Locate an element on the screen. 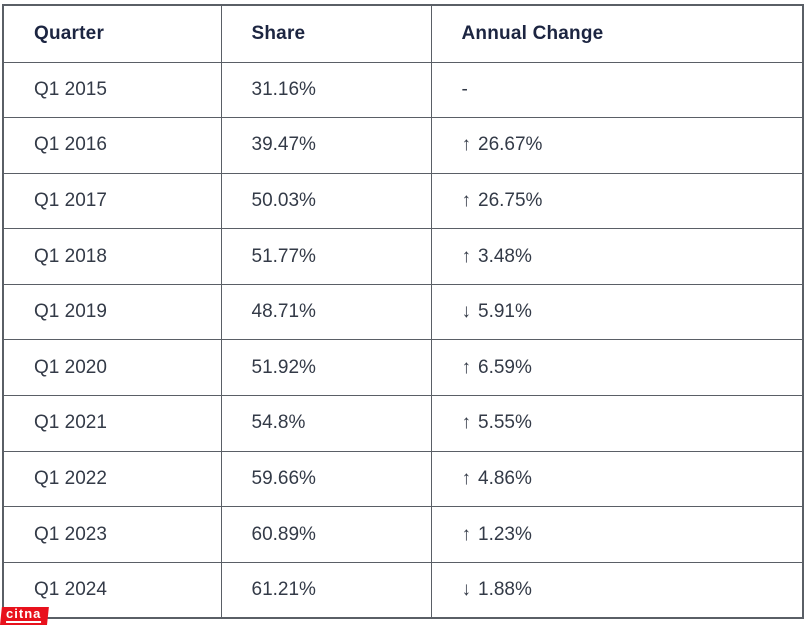  annual-change-cell: ↓ 1.88% is located at coordinates (617, 590).